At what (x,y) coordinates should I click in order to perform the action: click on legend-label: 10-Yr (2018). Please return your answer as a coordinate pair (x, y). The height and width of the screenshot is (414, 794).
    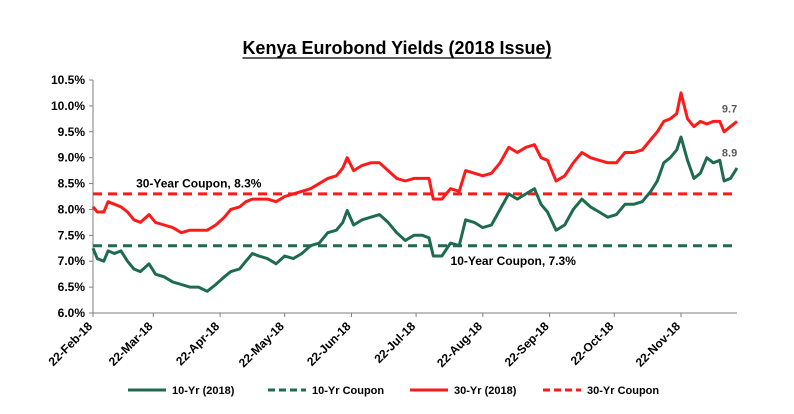
    Looking at the image, I should click on (203, 391).